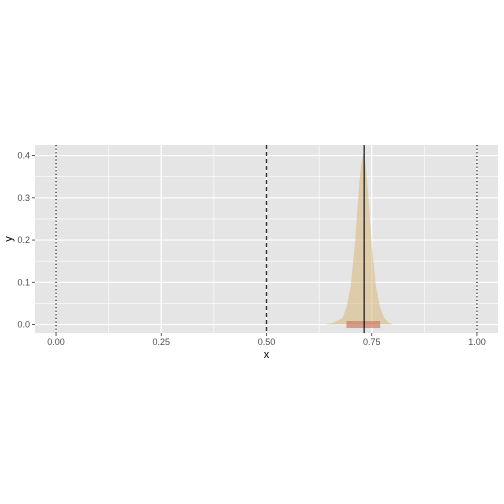  What do you see at coordinates (162, 342) in the screenshot?
I see `x-tick-label: 0.25` at bounding box center [162, 342].